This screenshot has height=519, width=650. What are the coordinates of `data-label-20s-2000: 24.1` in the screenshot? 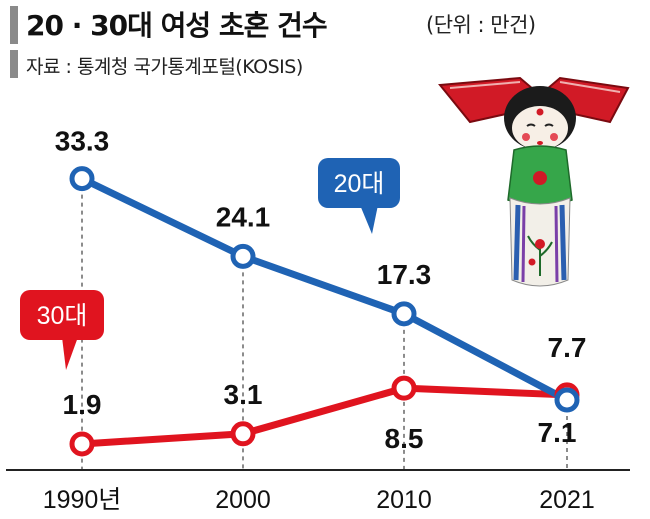 It's located at (243, 216).